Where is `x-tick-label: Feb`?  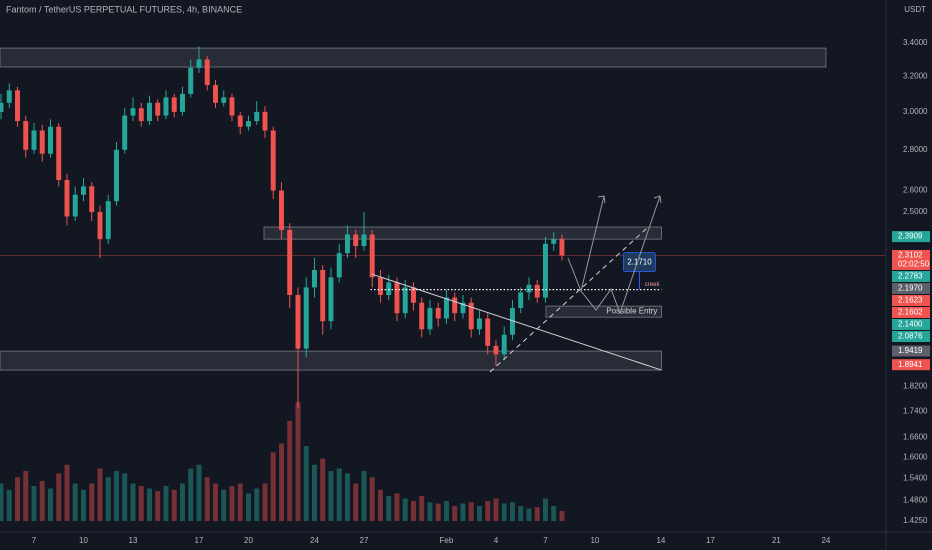 x-tick-label: Feb is located at coordinates (447, 540).